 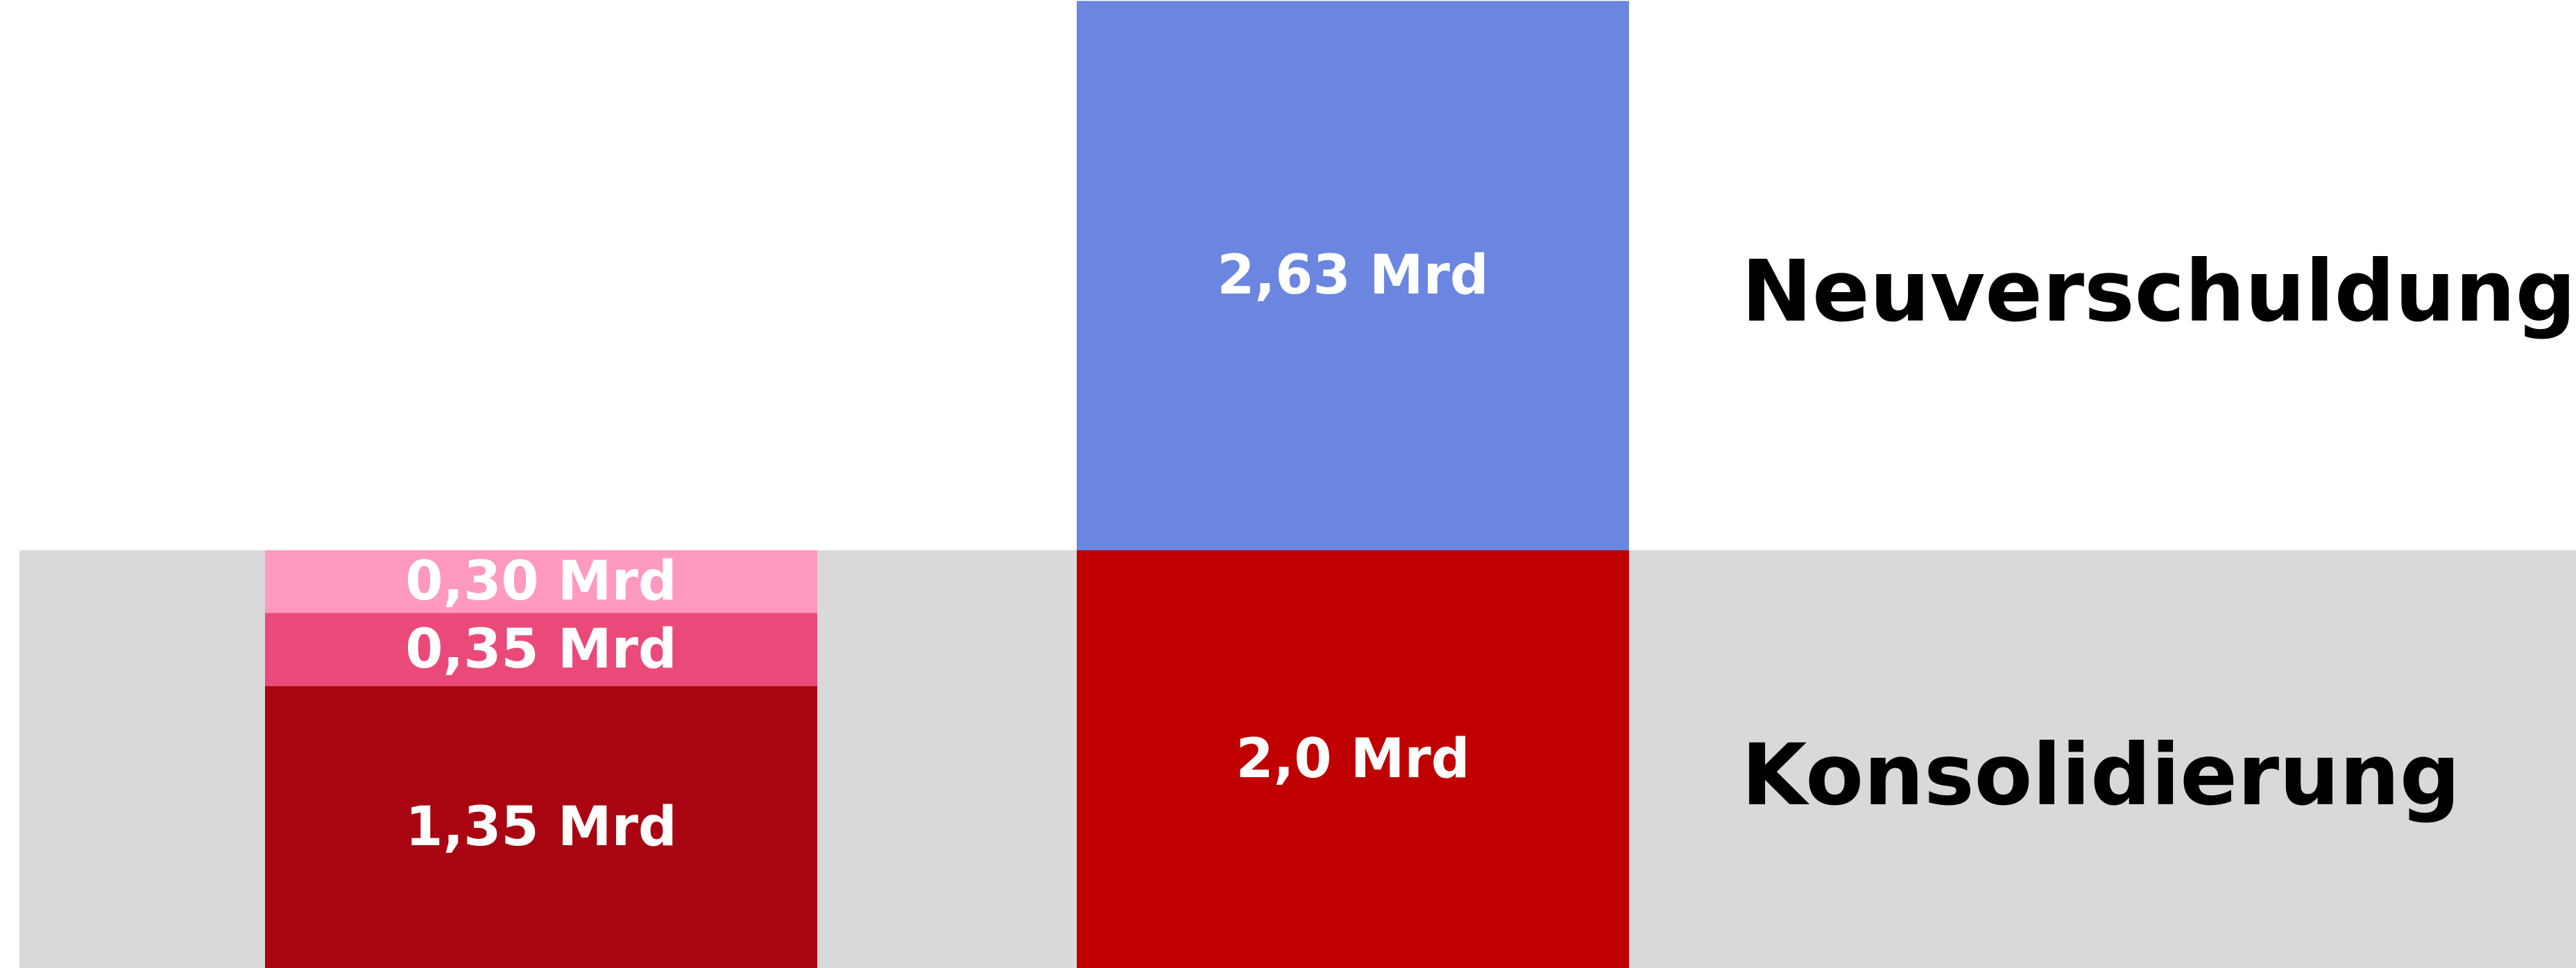 I want to click on bar-2-segment-1-label: 2,0 Mrd, so click(x=1352, y=759).